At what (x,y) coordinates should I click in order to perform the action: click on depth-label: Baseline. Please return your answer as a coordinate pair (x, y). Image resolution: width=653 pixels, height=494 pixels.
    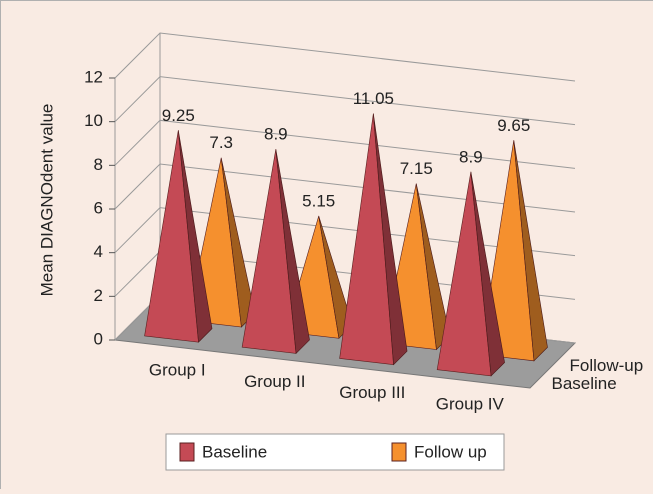
    Looking at the image, I should click on (584, 383).